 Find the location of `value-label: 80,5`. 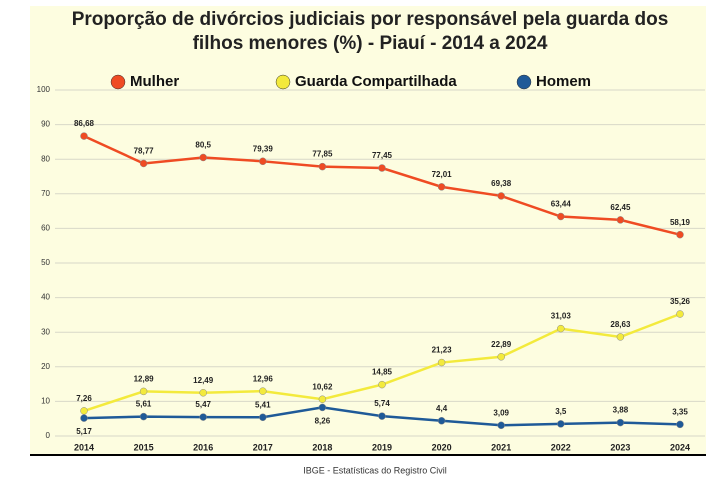

value-label: 80,5 is located at coordinates (203, 145).